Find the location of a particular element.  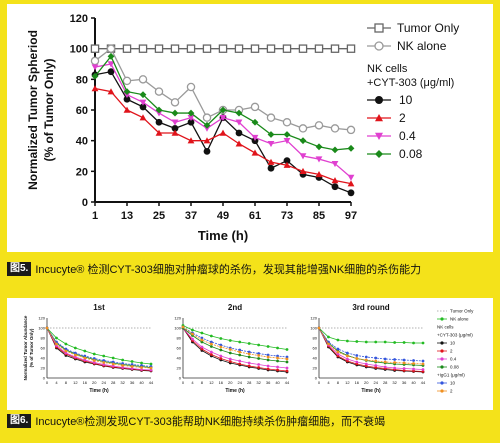

x-tick-label: 4 is located at coordinates (328, 382).